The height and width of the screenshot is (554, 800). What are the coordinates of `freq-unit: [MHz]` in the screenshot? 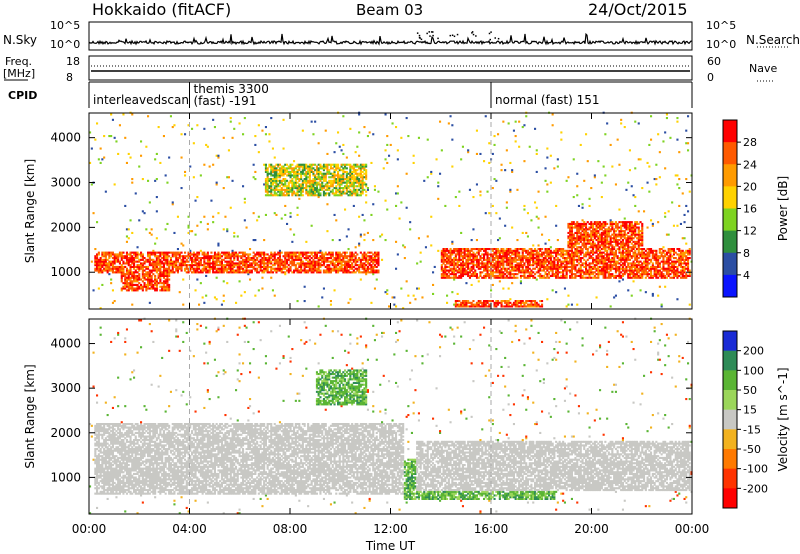 It's located at (19, 73).